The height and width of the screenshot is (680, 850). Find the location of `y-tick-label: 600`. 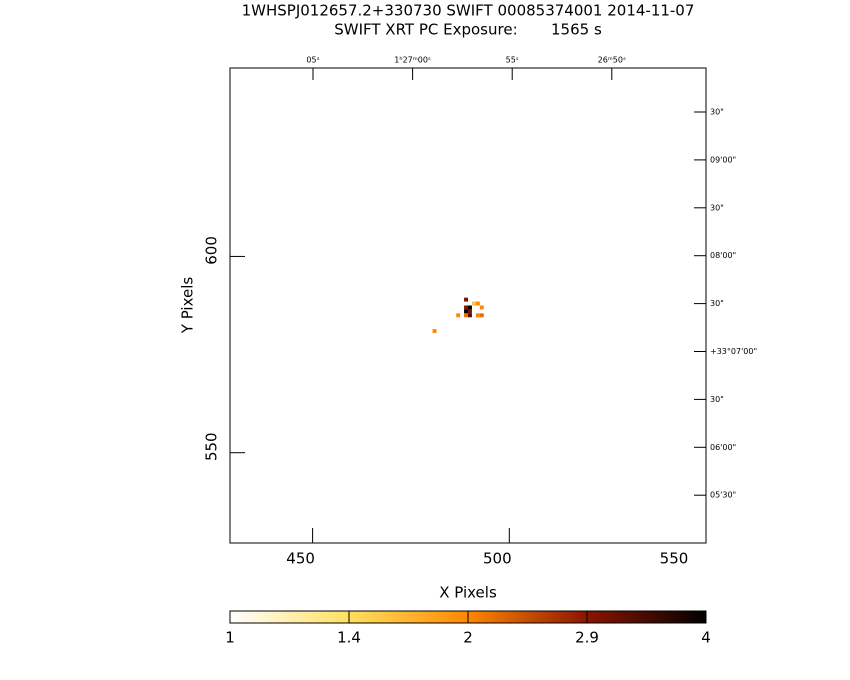

y-tick-label: 600 is located at coordinates (212, 250).